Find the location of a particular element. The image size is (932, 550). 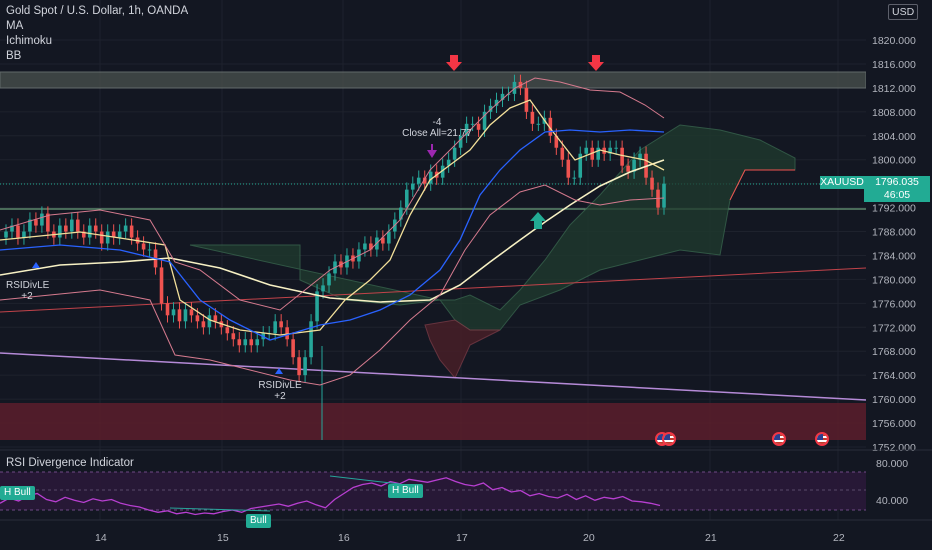

support-zone is located at coordinates (433, 421).